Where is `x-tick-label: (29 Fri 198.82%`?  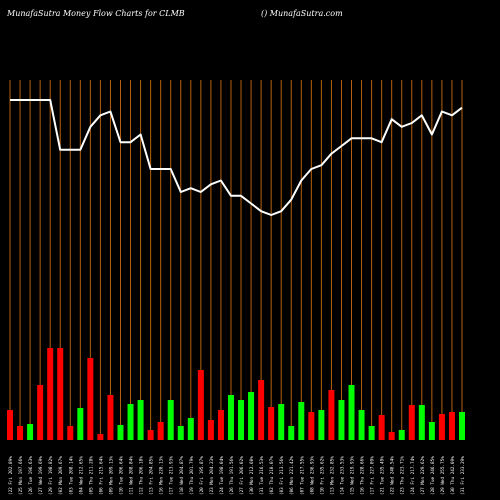 x-tick-label: (29 Fri 198.82% is located at coordinates (51, 475).